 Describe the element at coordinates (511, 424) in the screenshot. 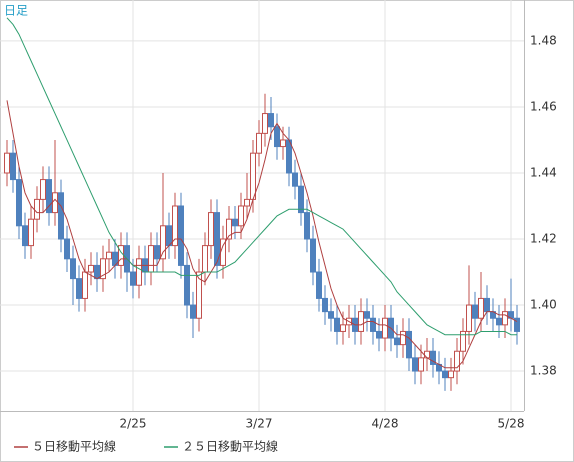

I see `x-tick-label: 5/28` at that location.